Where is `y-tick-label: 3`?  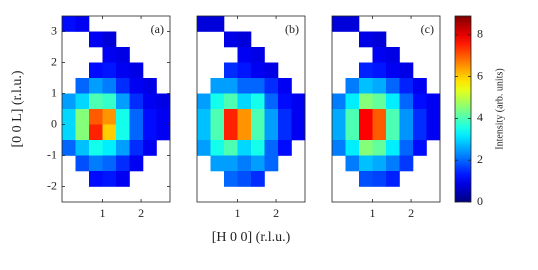 y-tick-label: 3 is located at coordinates (54, 30).